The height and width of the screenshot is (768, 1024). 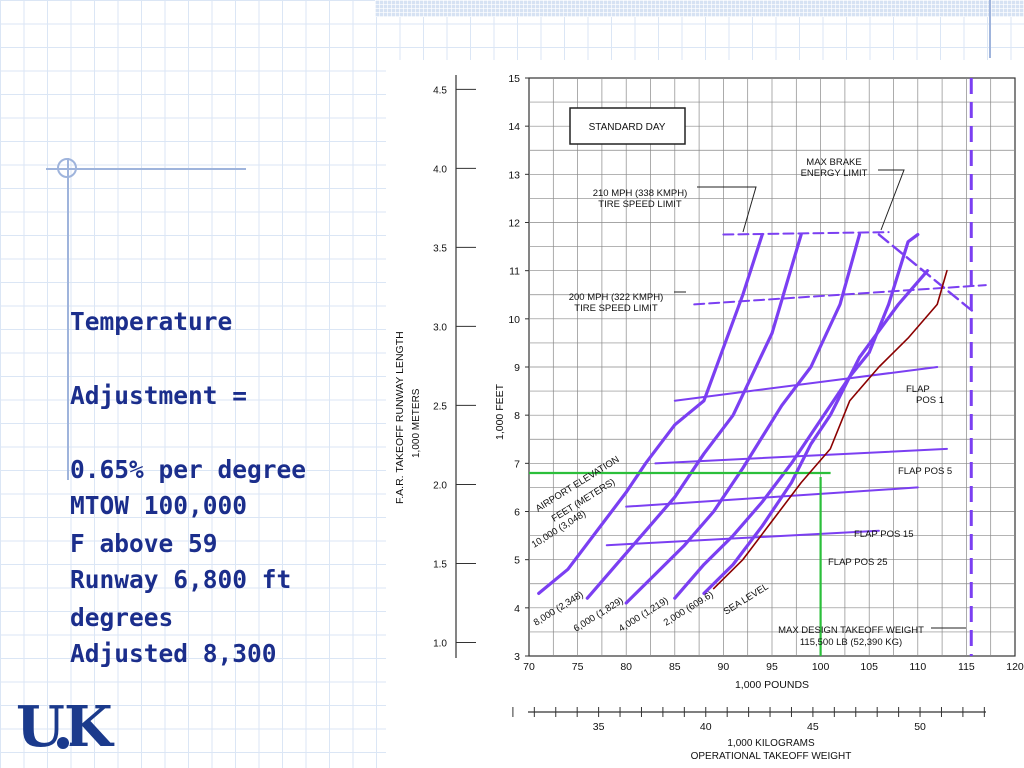 What do you see at coordinates (920, 727) in the screenshot?
I see `kg-tick-label: 50` at bounding box center [920, 727].